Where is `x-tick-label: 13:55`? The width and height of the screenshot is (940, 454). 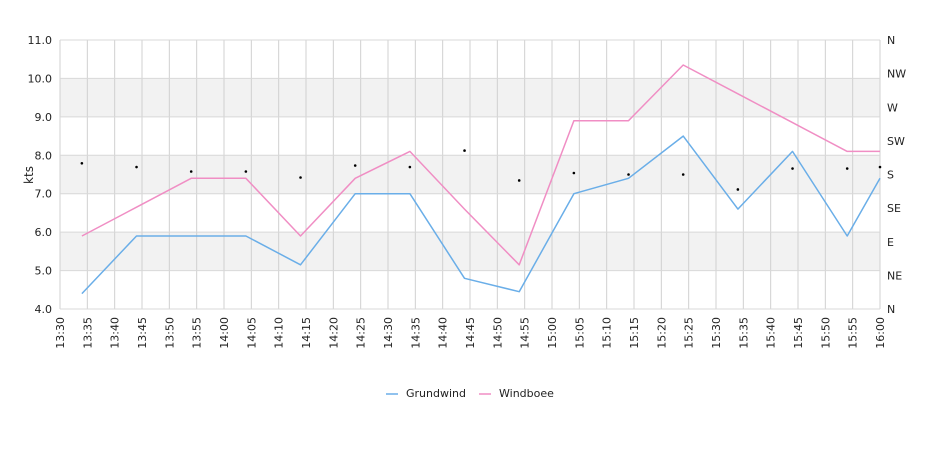 x-tick-label: 13:55 is located at coordinates (197, 333).